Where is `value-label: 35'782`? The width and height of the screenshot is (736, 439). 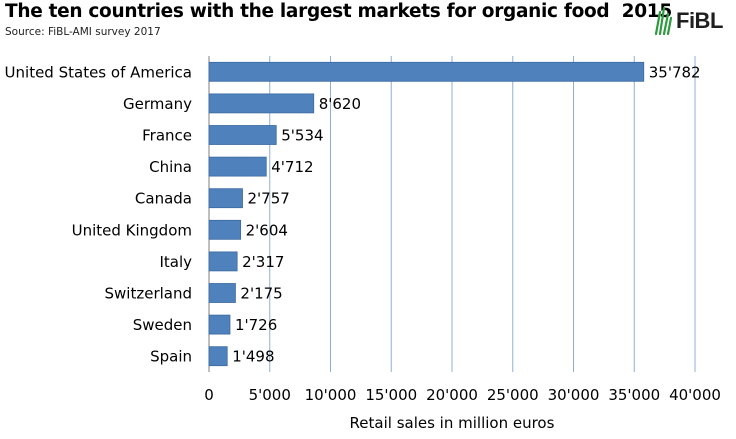
value-label: 35'782 is located at coordinates (675, 72).